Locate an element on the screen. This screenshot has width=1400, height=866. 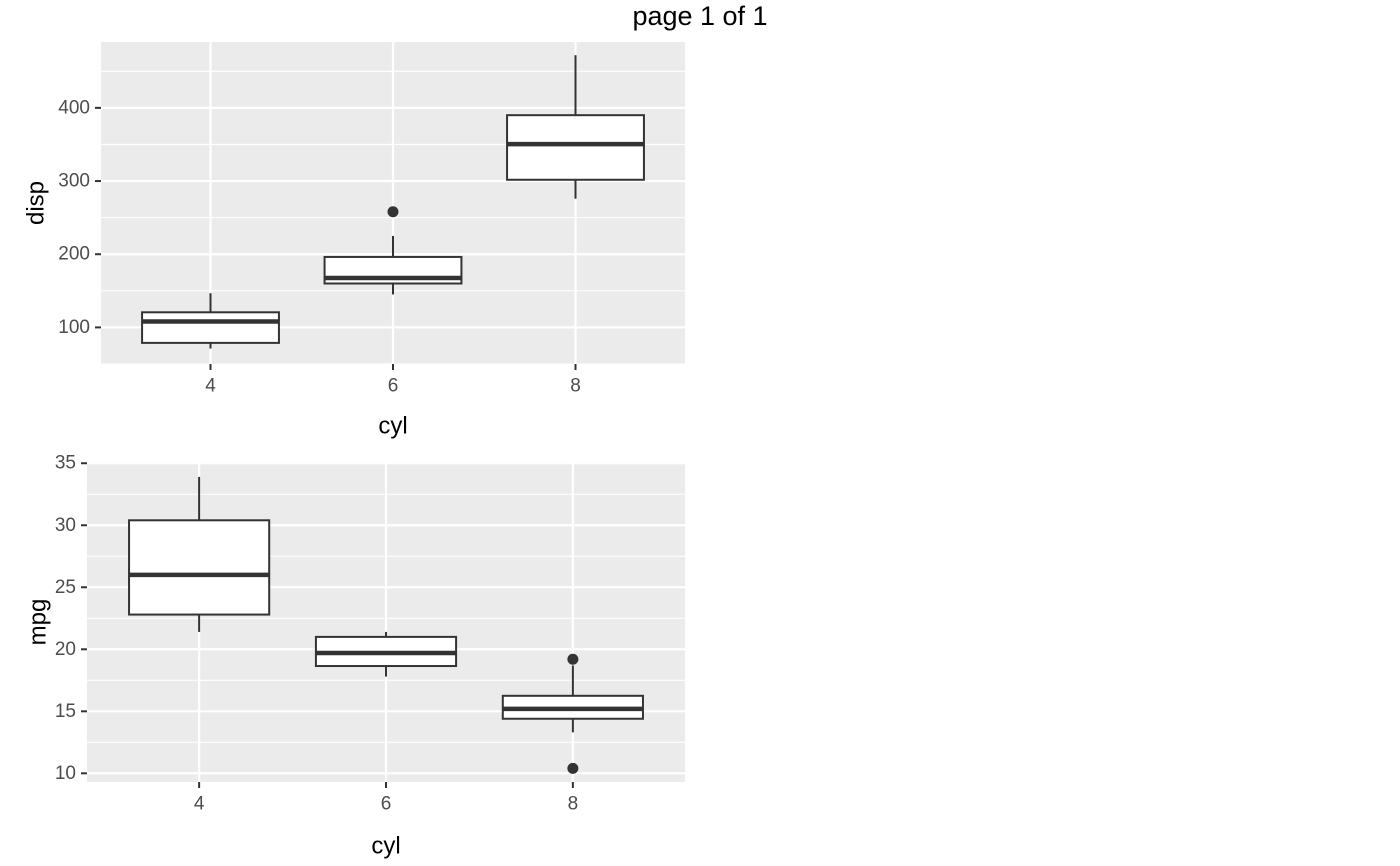
y-tick-label: 25 is located at coordinates (65, 587).